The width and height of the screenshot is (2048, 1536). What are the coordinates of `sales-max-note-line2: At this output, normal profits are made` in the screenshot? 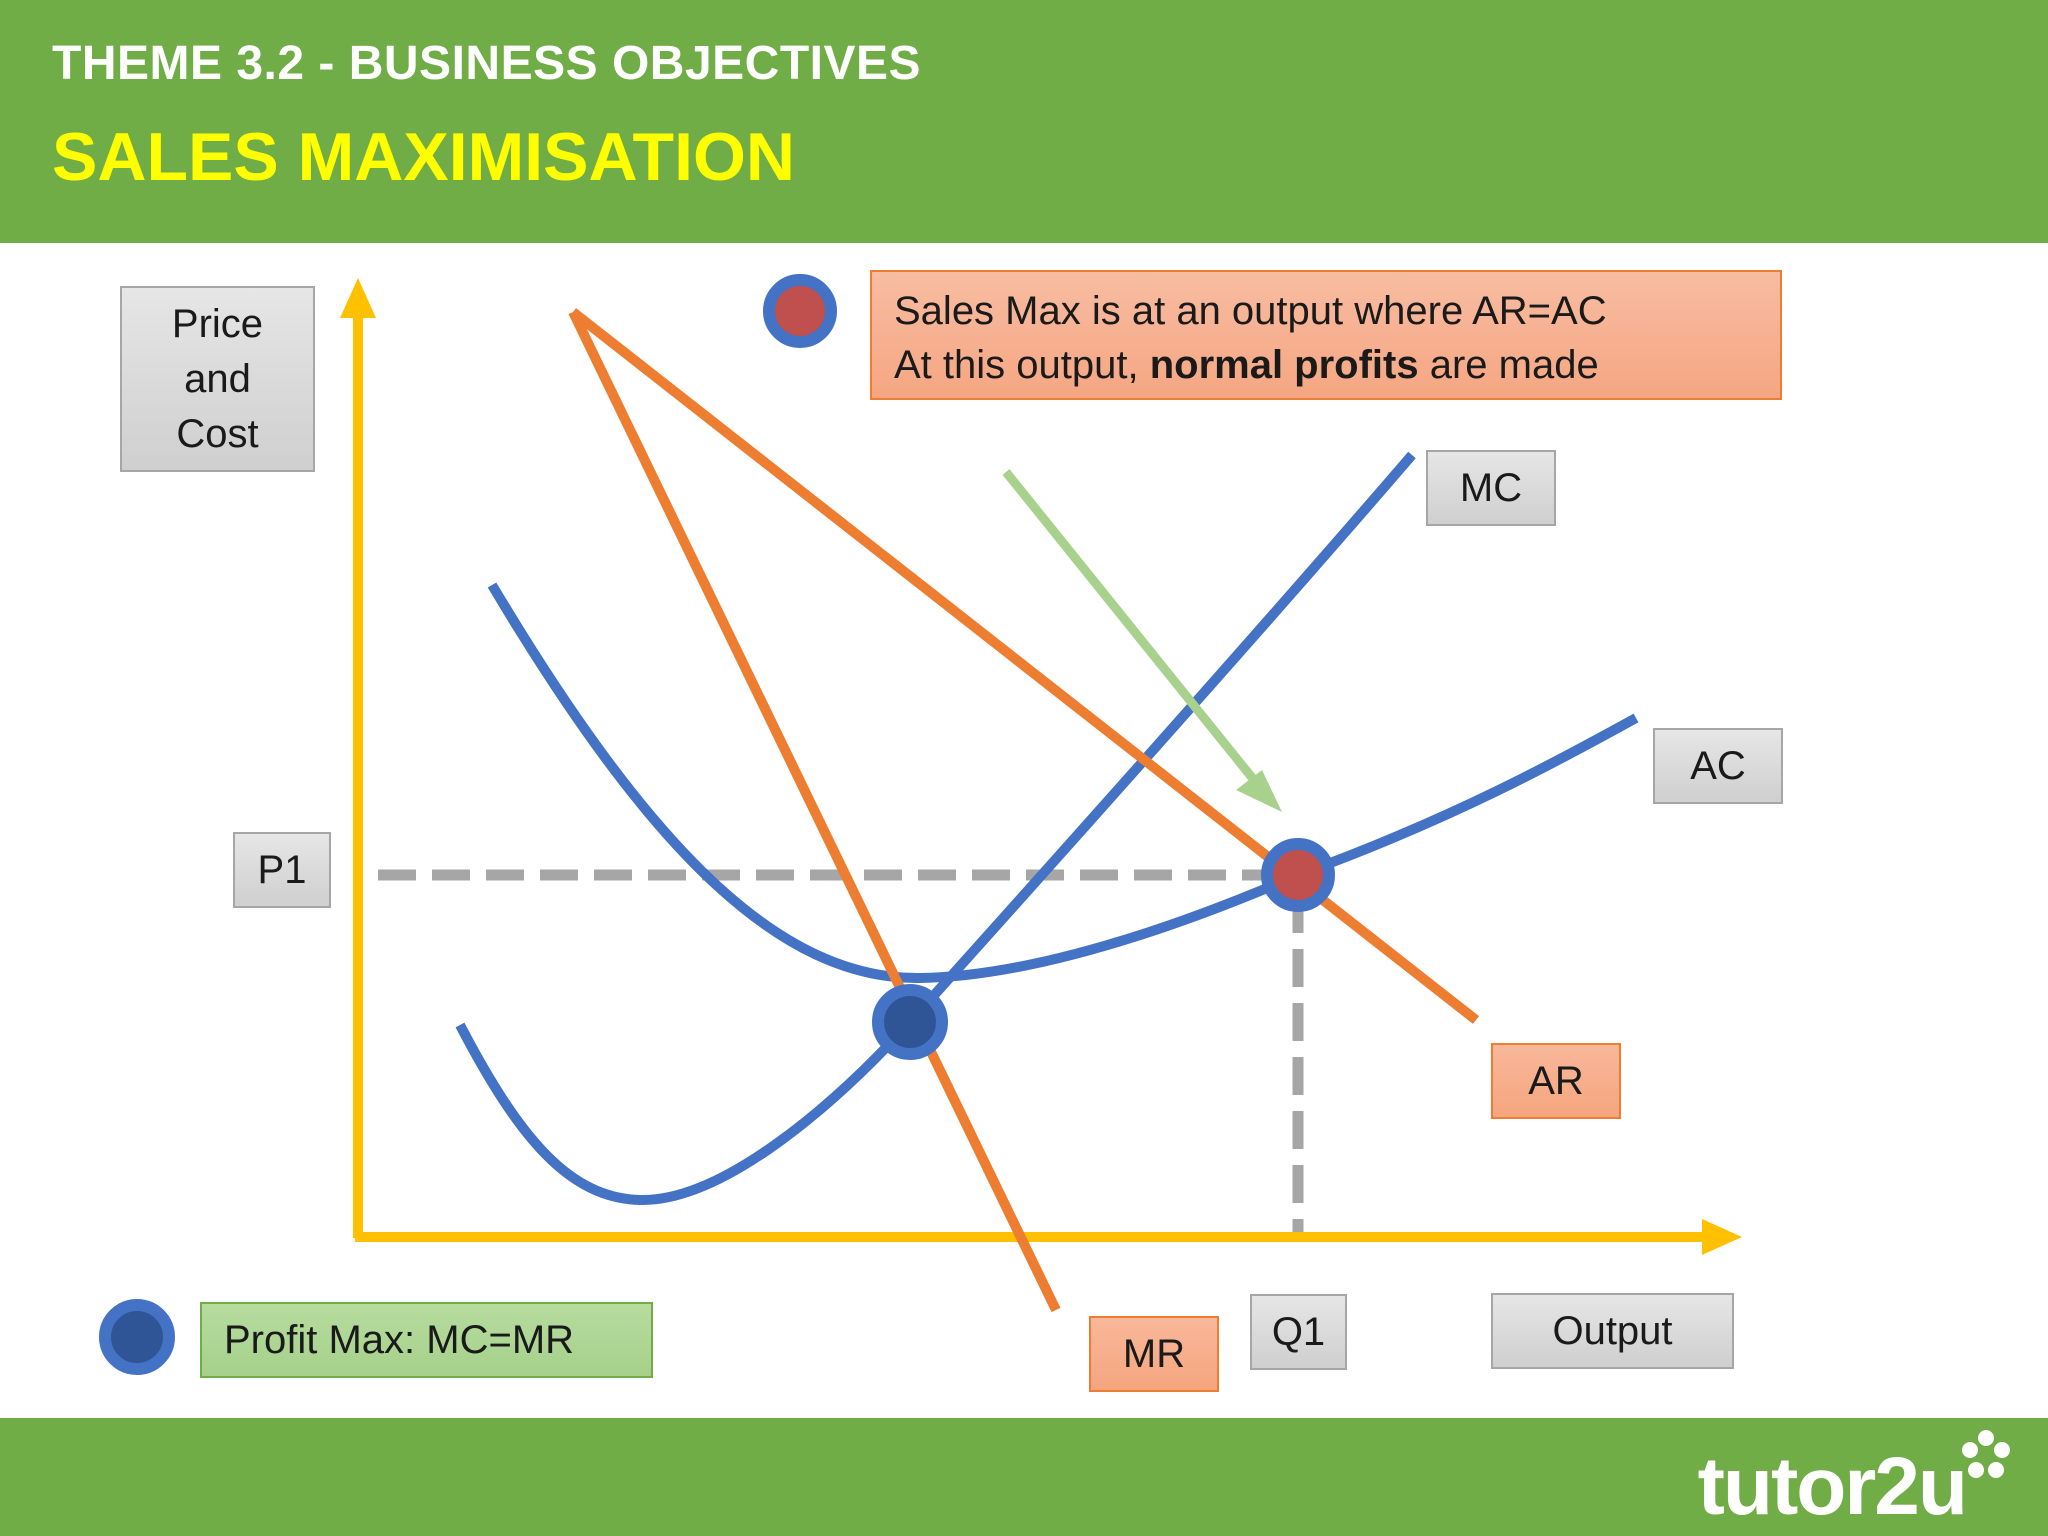 It's located at (1246, 365).